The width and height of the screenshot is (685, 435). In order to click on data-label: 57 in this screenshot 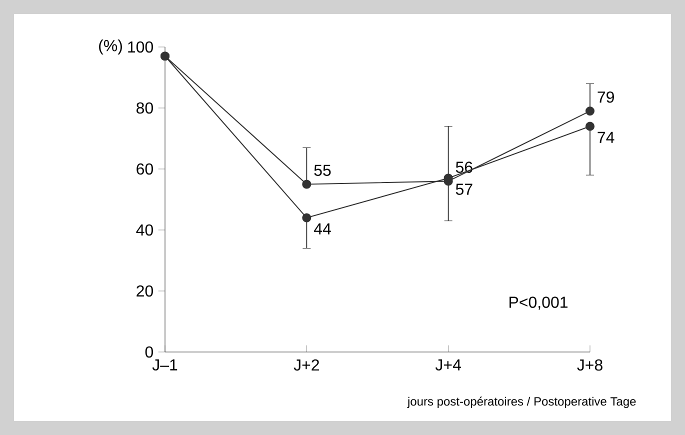, I will do `click(464, 189)`.